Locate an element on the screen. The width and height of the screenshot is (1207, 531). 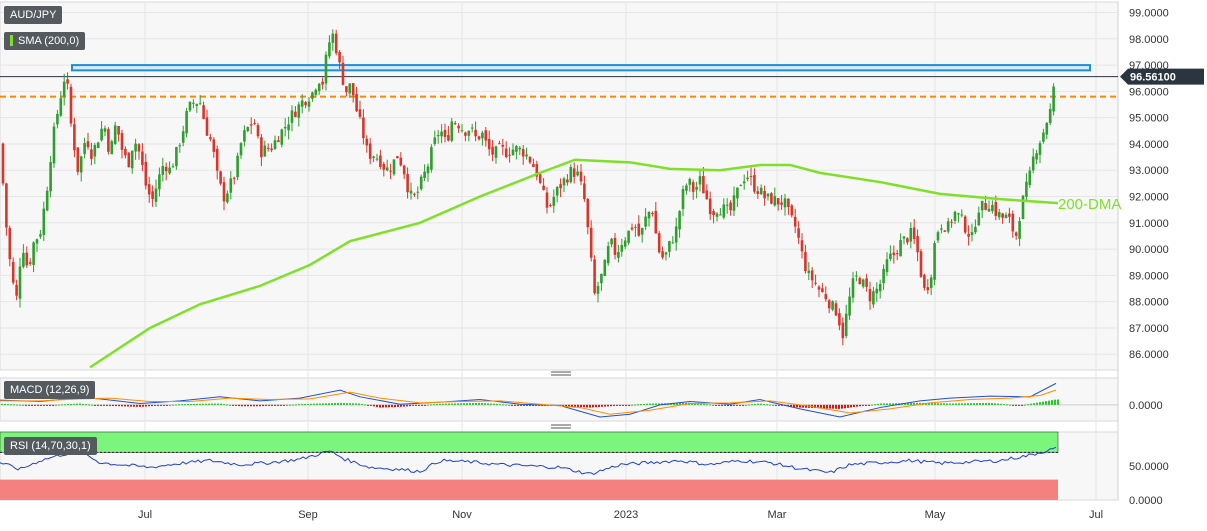
sma-indicator-label: SMA (200,0) is located at coordinates (45, 41).